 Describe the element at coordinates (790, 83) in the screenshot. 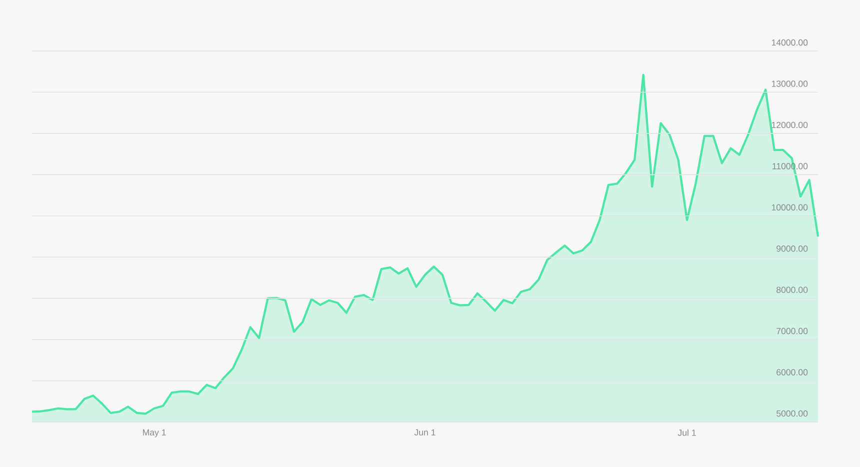

I see `y-tick-label: 13000.00` at that location.